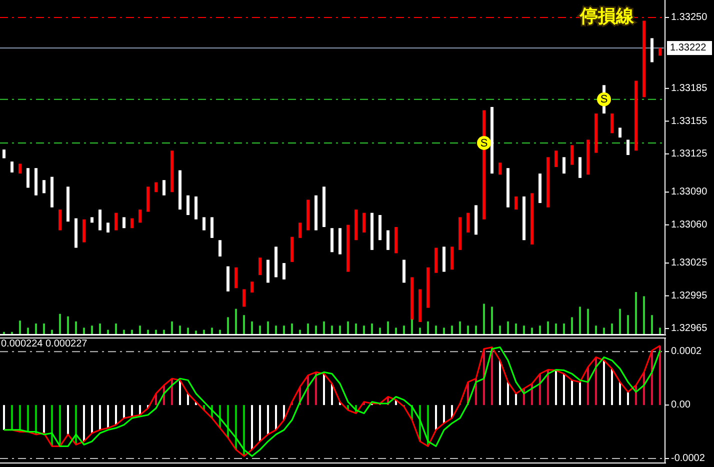 This screenshot has width=714, height=467. What do you see at coordinates (689, 88) in the screenshot?
I see `y-tick-label: 1.33185` at bounding box center [689, 88].